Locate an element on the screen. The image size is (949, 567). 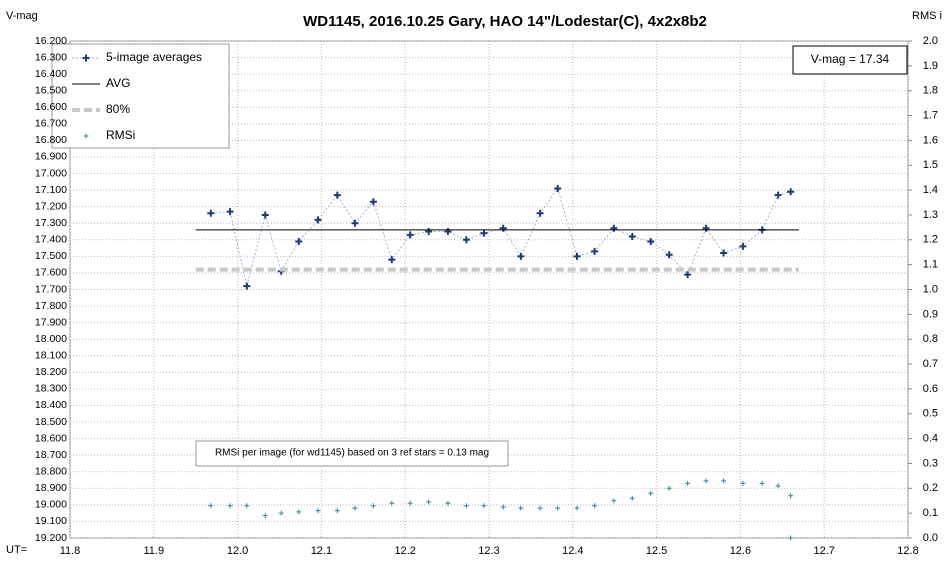
x-tick-label: 12.7 is located at coordinates (823, 551).